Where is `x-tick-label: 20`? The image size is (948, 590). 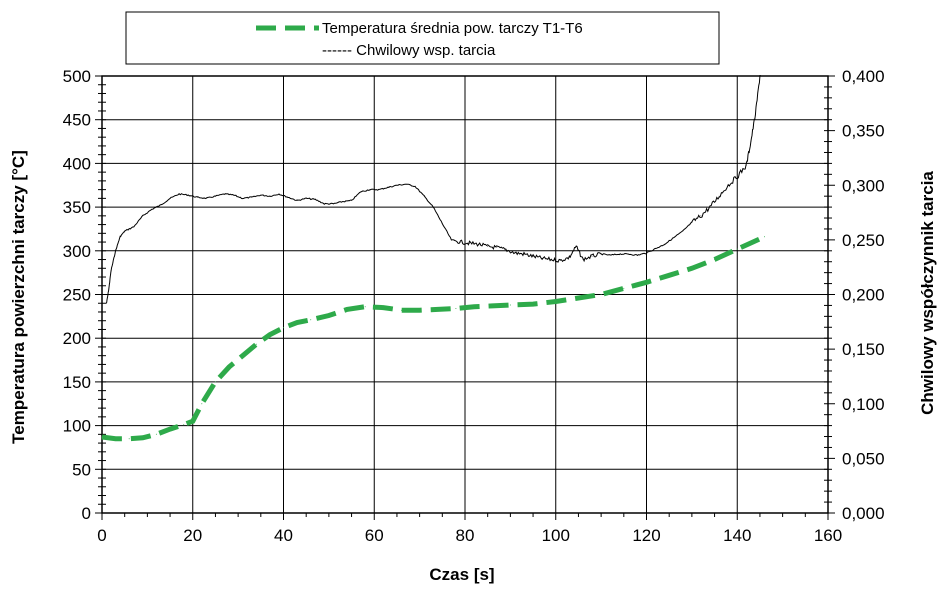 x-tick-label: 20 is located at coordinates (192, 535).